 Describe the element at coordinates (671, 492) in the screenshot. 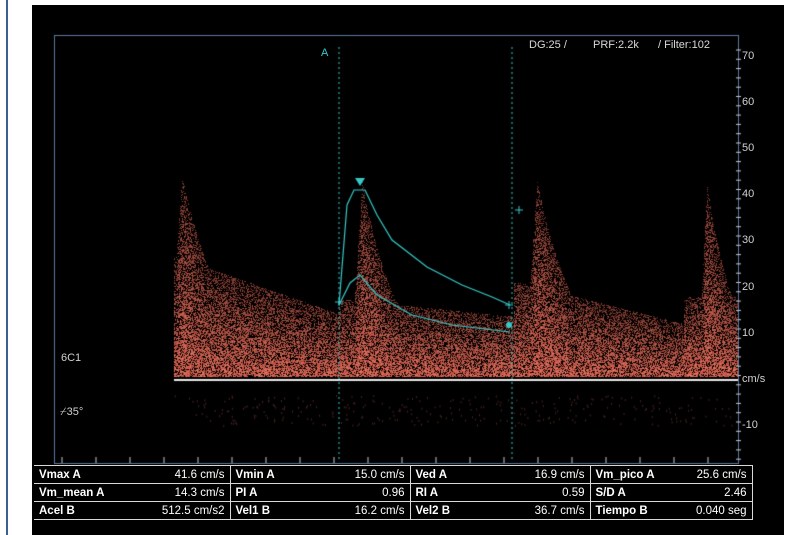

I see `measure-sd: S/D A 2.46` at that location.